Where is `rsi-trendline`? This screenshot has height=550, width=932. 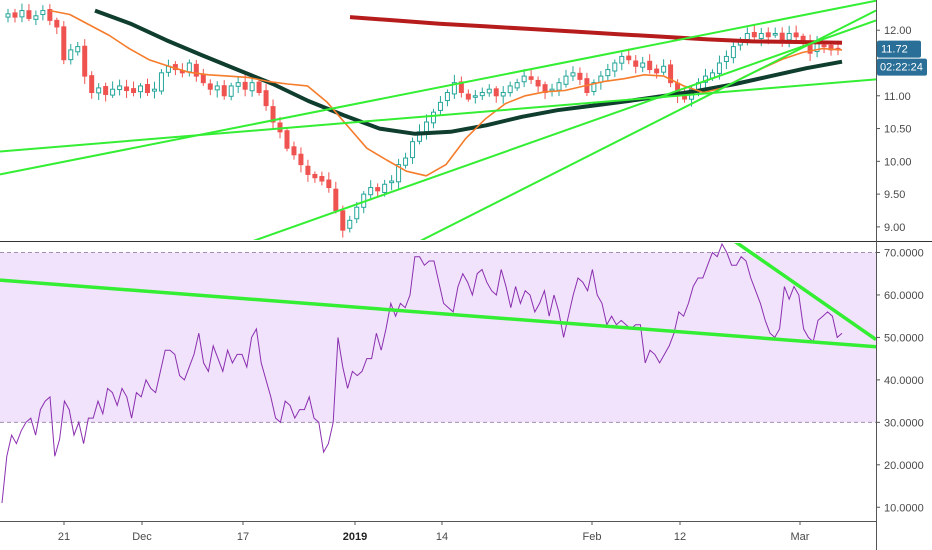
rsi-trendline is located at coordinates (438, 313).